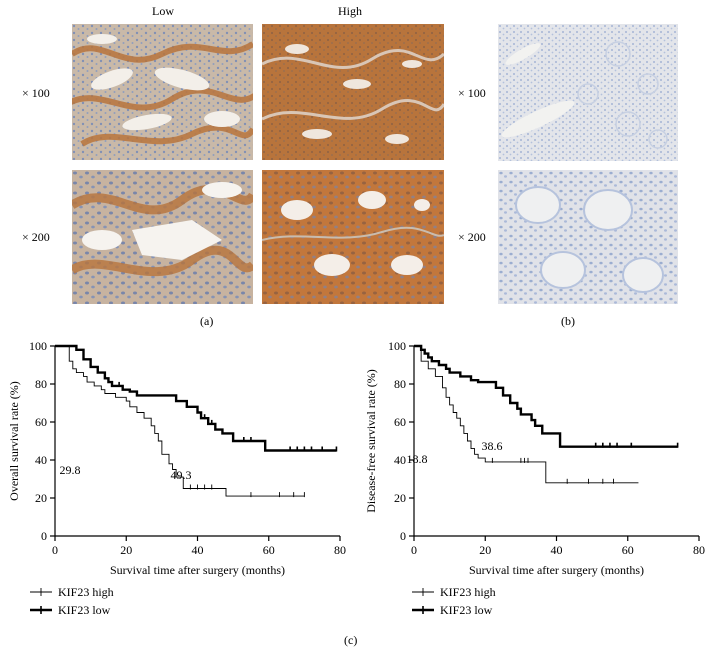  Describe the element at coordinates (353, 237) in the screenshot. I see `histology-image-high-x200` at that location.